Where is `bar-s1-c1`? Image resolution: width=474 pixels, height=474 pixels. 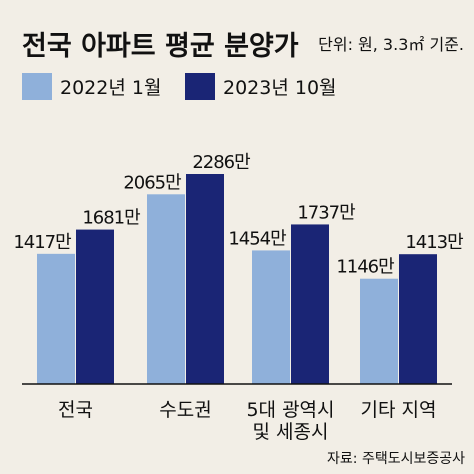 bar-s1-c1 is located at coordinates (205, 279).